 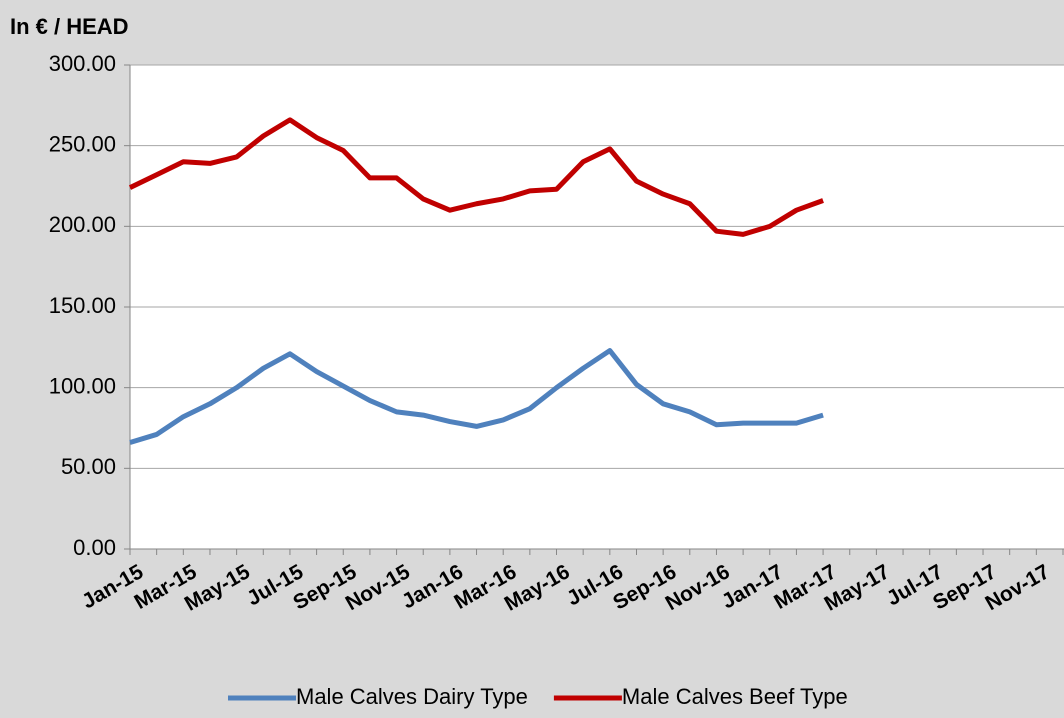 What do you see at coordinates (82, 63) in the screenshot?
I see `y-tick-label: 300.00` at bounding box center [82, 63].